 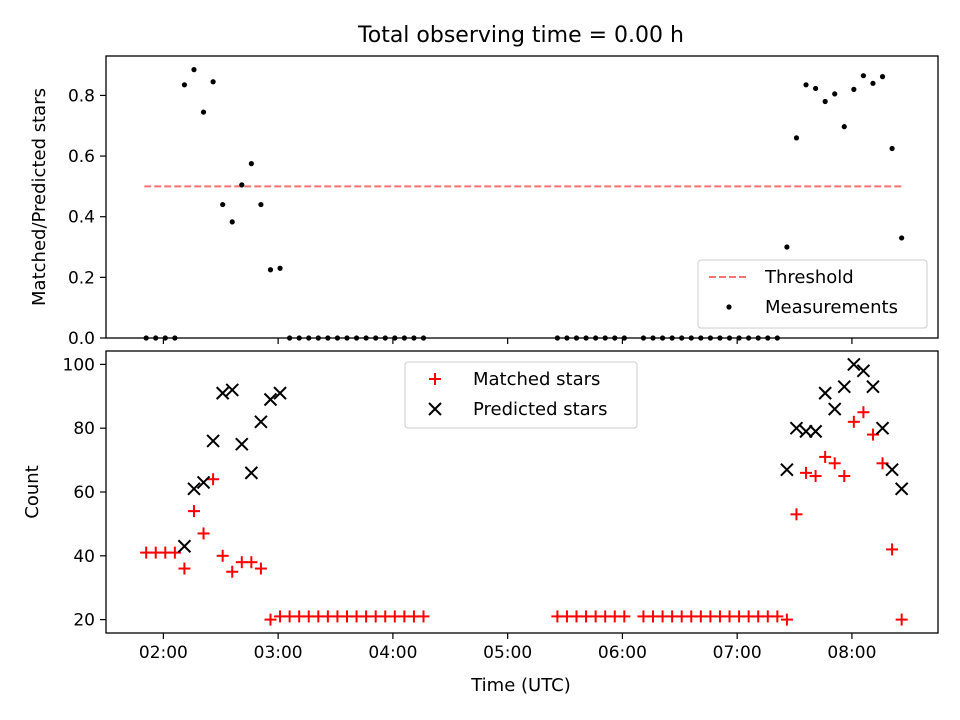 What do you see at coordinates (81, 96) in the screenshot?
I see `ratio-y-tick-label: 0.8` at bounding box center [81, 96].